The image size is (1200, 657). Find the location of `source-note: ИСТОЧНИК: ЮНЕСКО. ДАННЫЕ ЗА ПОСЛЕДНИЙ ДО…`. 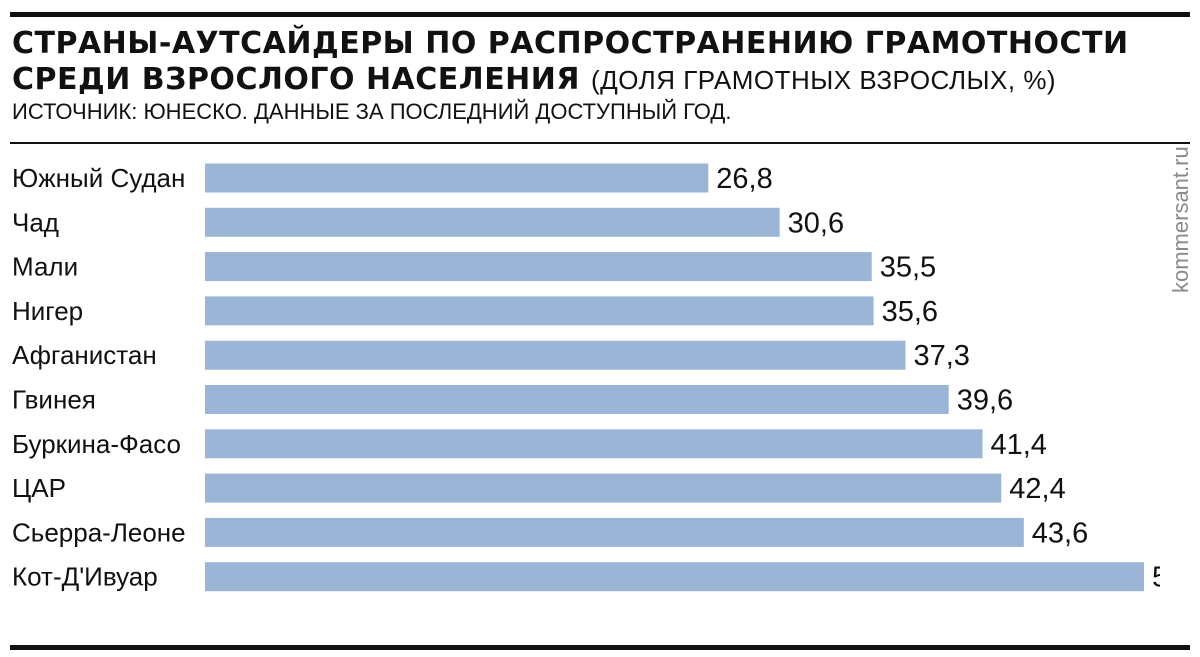

source-note: ИСТОЧНИК: ЮНЕСКО. ДАННЫЕ ЗА ПОСЛЕДНИЙ ДО… is located at coordinates (372, 111).